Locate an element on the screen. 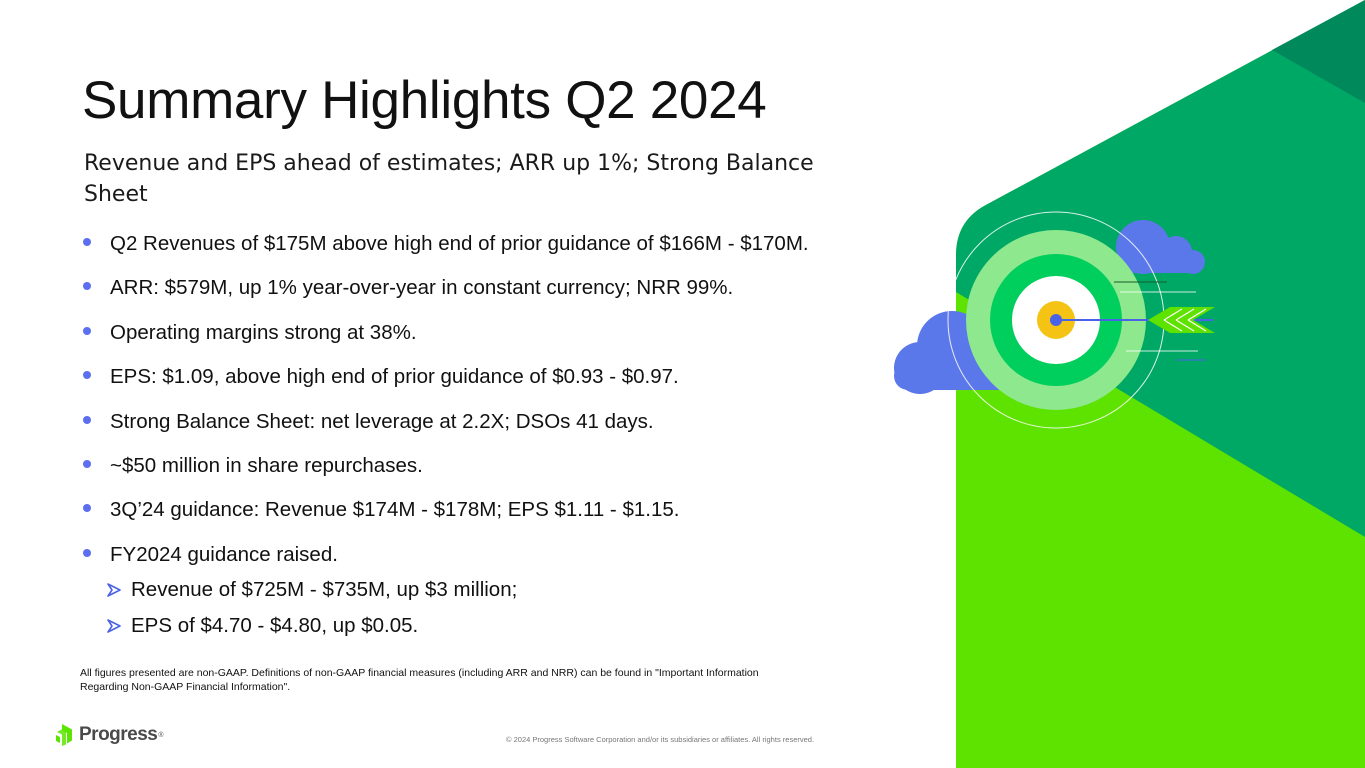  bullet-text: FY2024 guidance raised. is located at coordinates (224, 554).